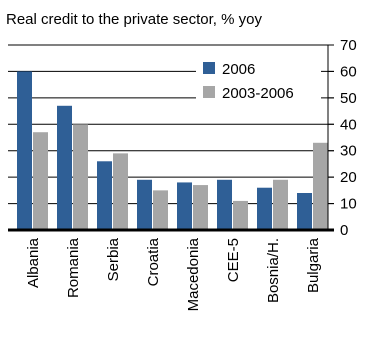  I want to click on bar-2003-2006-serbia, so click(120, 191).